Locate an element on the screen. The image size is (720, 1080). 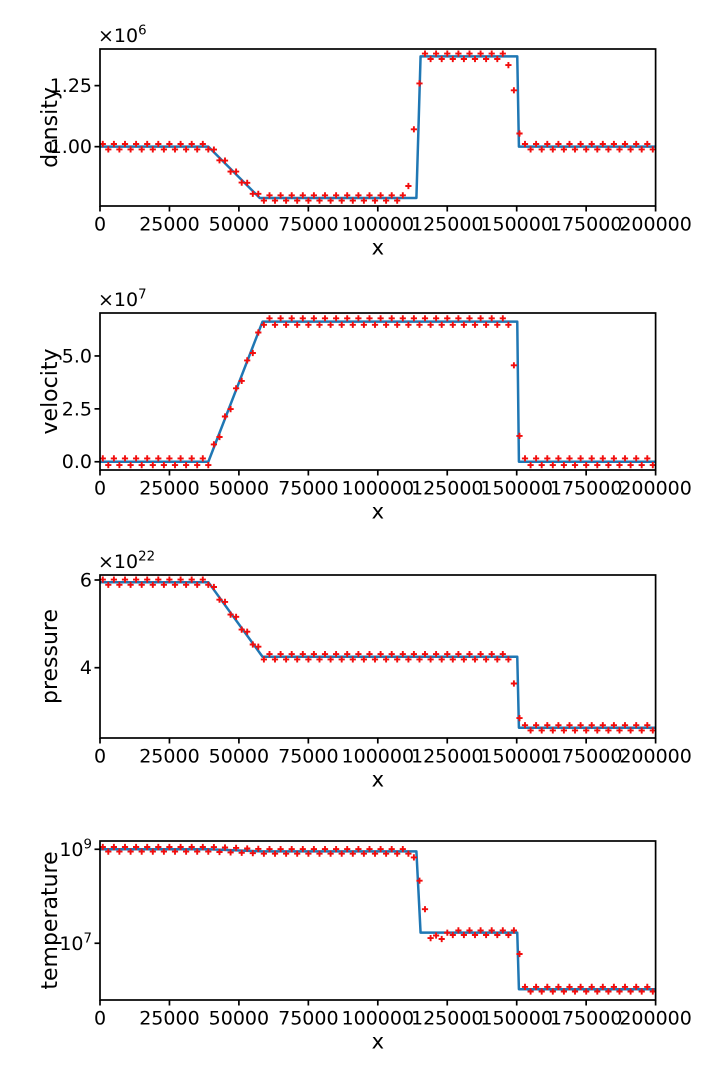
velocity-ylabel: velocity is located at coordinates (50, 392).